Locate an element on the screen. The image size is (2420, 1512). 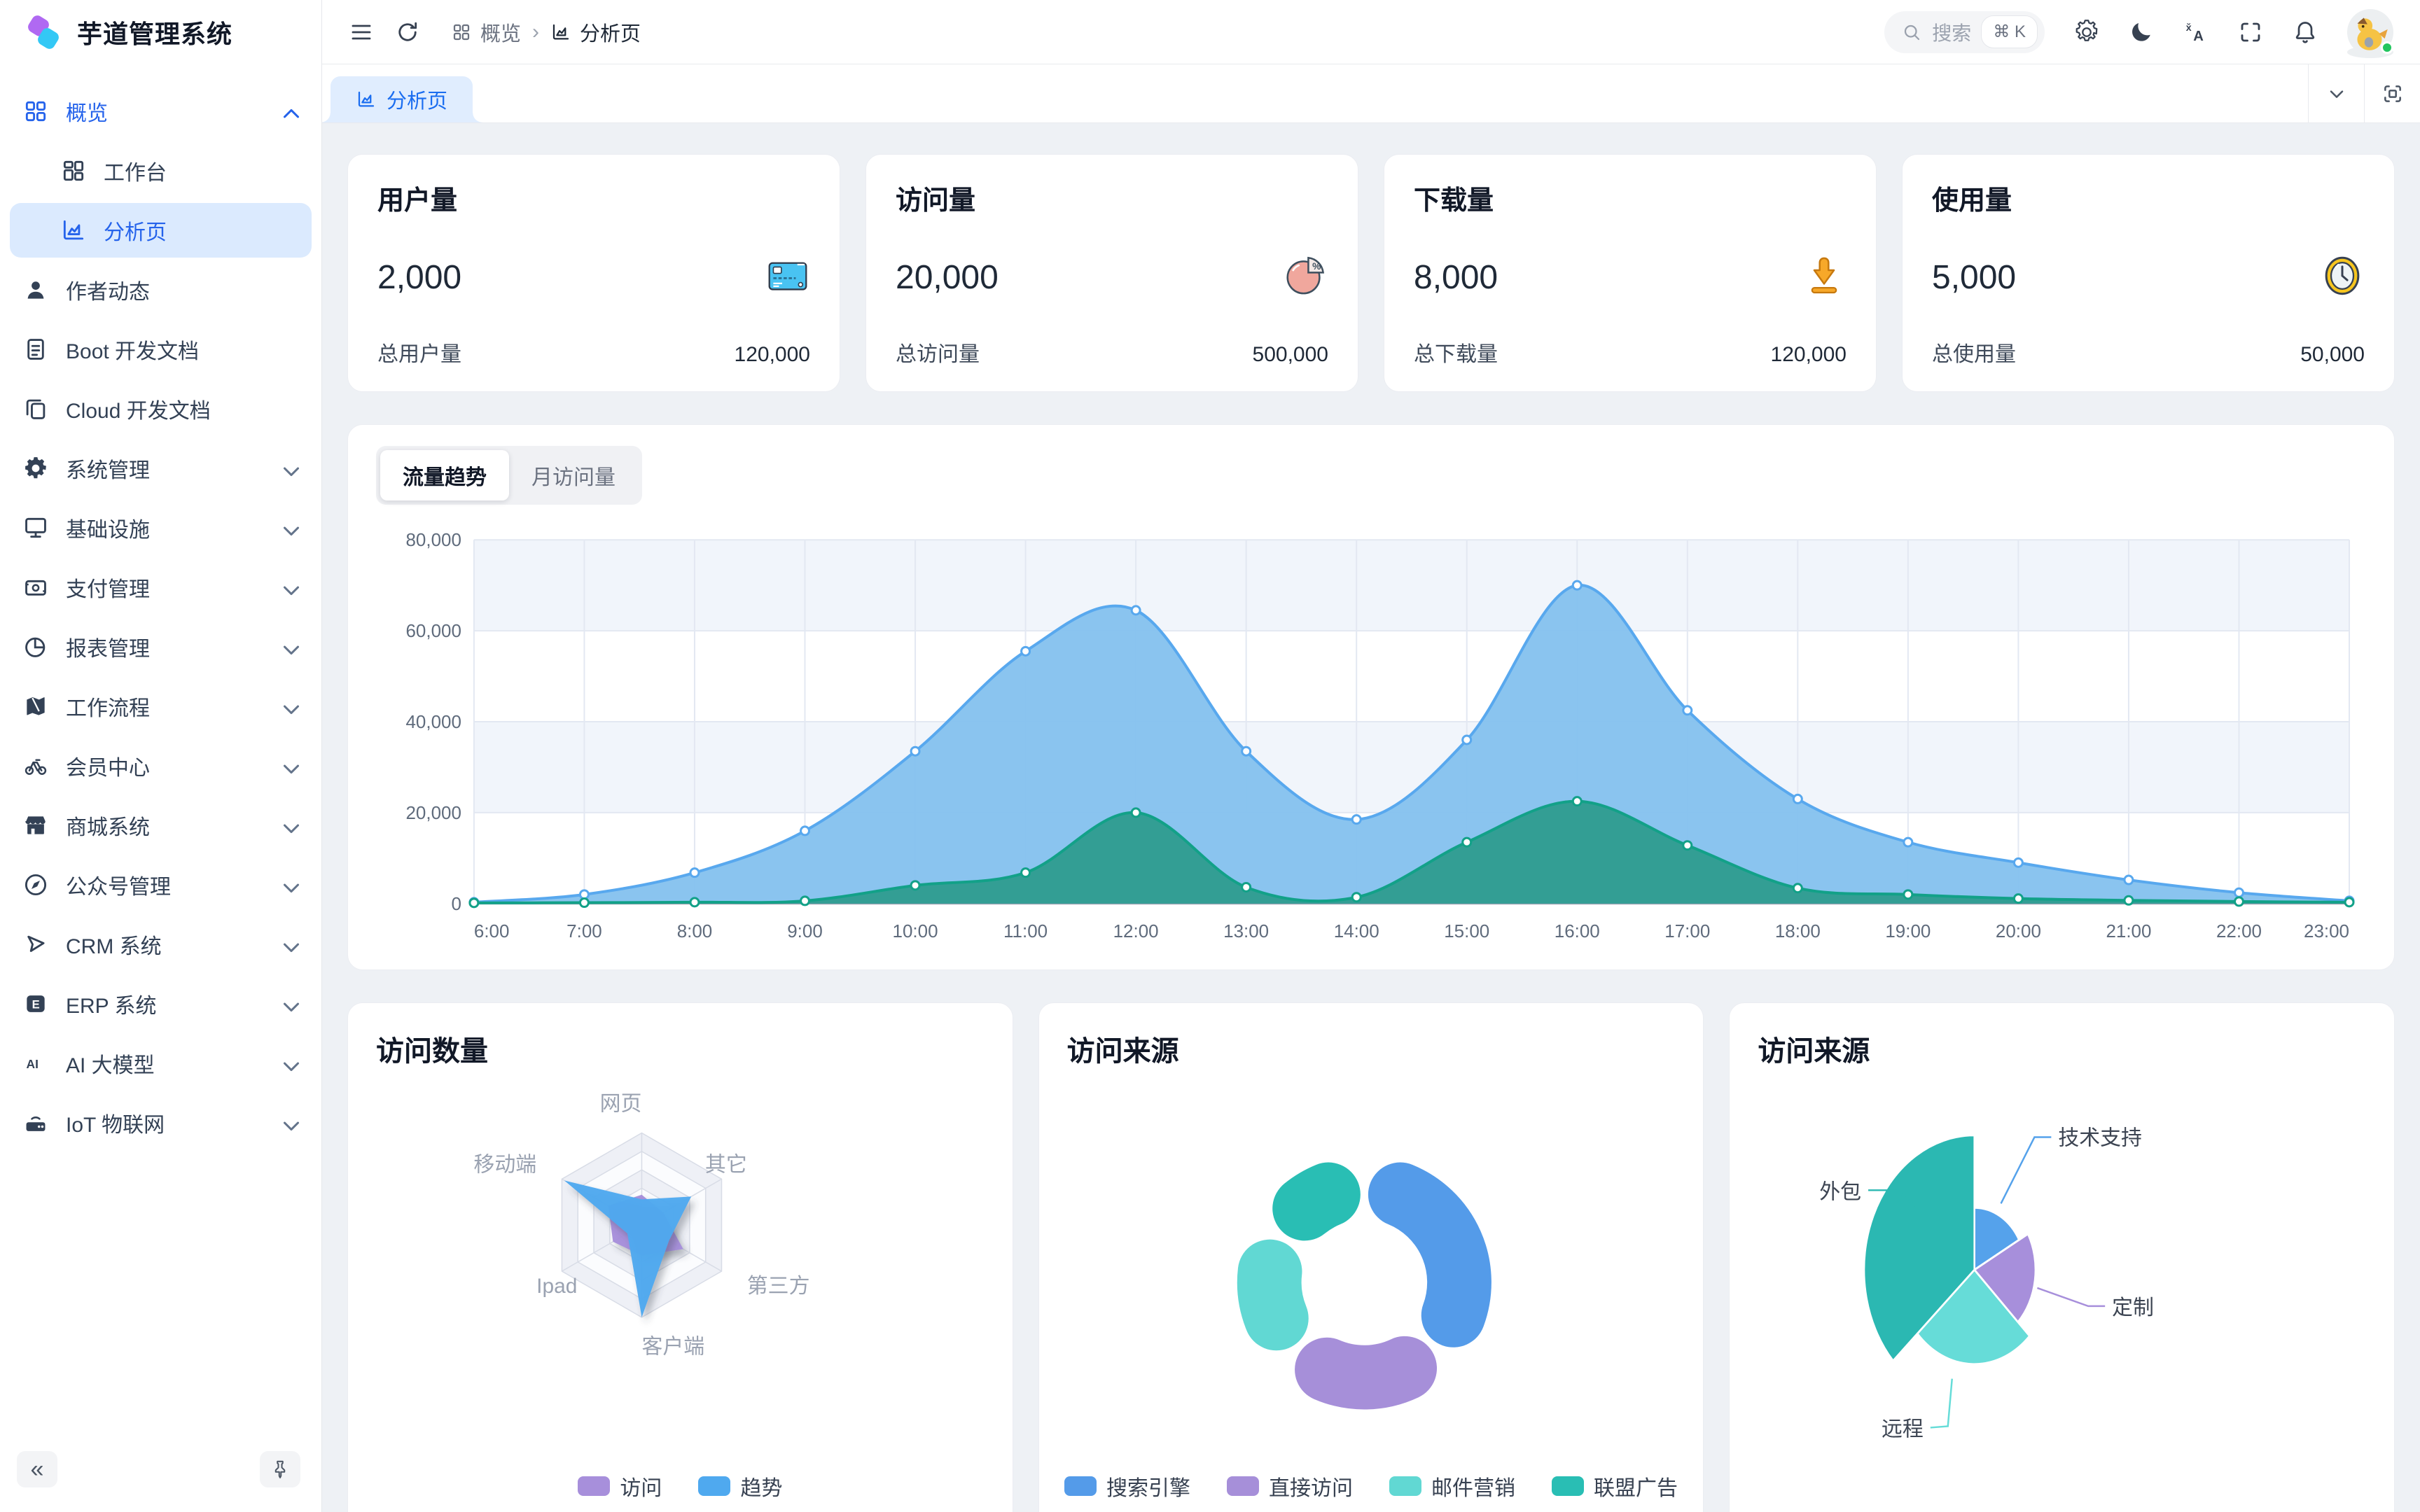
erp-icon: E is located at coordinates (36, 1003).